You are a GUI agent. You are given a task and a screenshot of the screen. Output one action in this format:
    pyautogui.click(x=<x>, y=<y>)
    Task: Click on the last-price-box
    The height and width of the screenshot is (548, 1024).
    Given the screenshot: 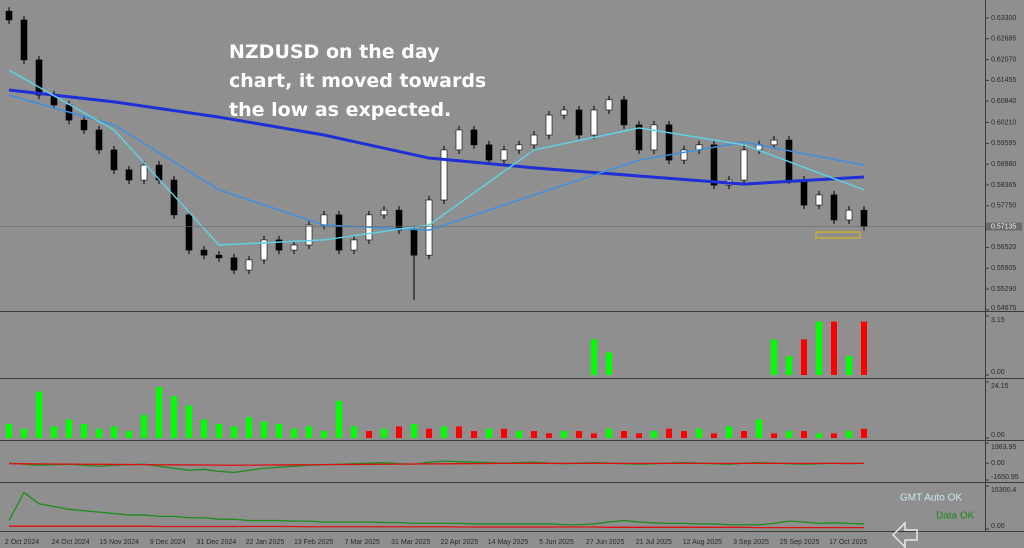 What is the action you would take?
    pyautogui.click(x=1004, y=226)
    